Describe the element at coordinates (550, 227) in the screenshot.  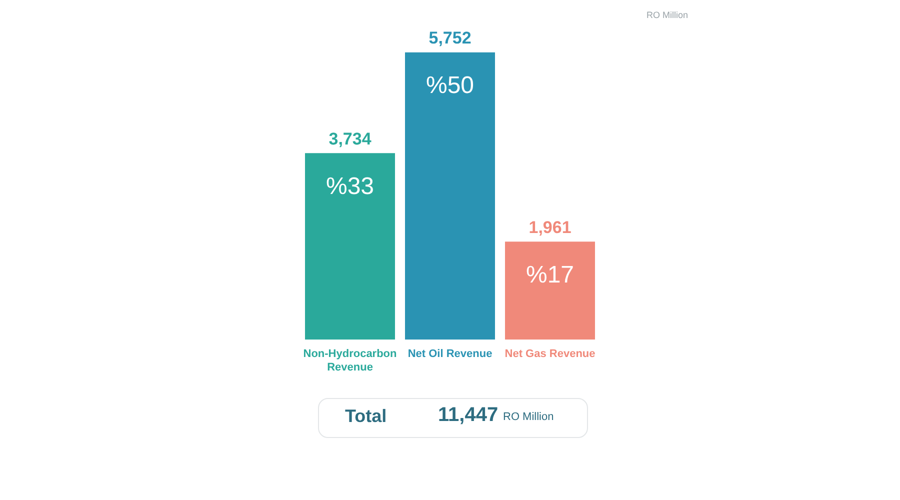
I see `data-label: 1,961` at that location.